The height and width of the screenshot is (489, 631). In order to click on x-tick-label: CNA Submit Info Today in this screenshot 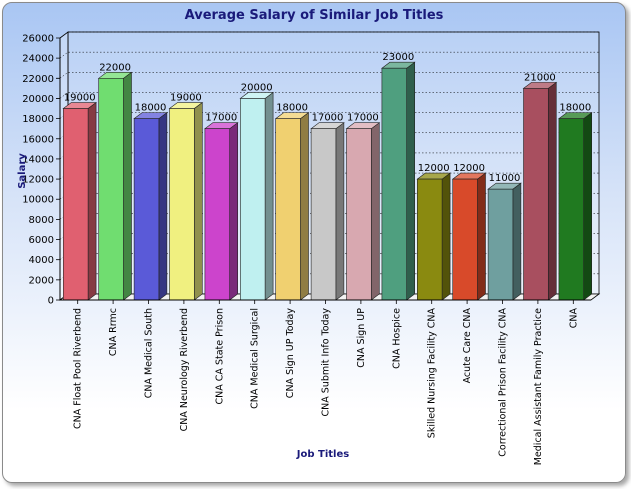, I will do `click(326, 362)`.